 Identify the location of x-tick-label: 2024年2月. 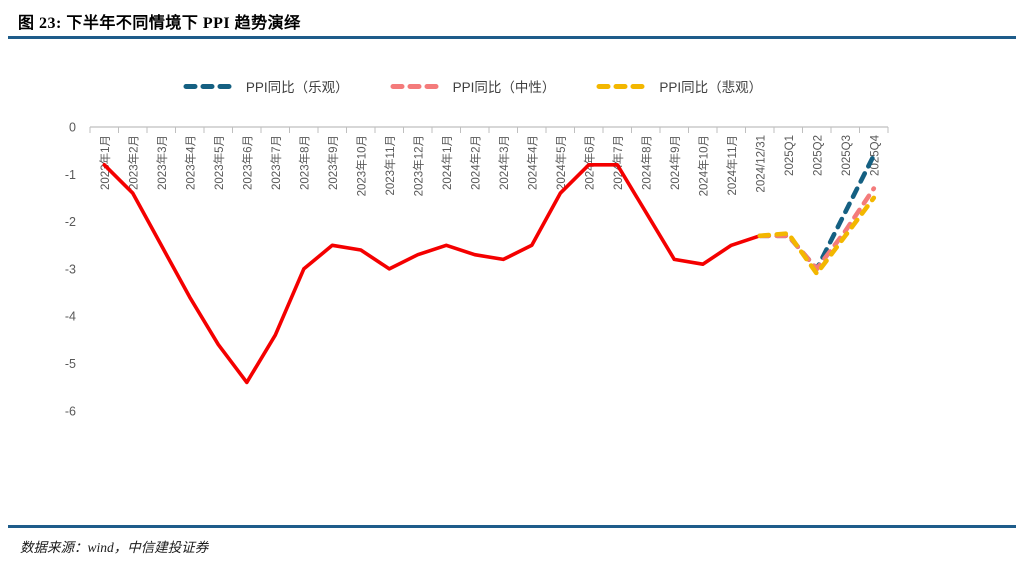
(475, 162).